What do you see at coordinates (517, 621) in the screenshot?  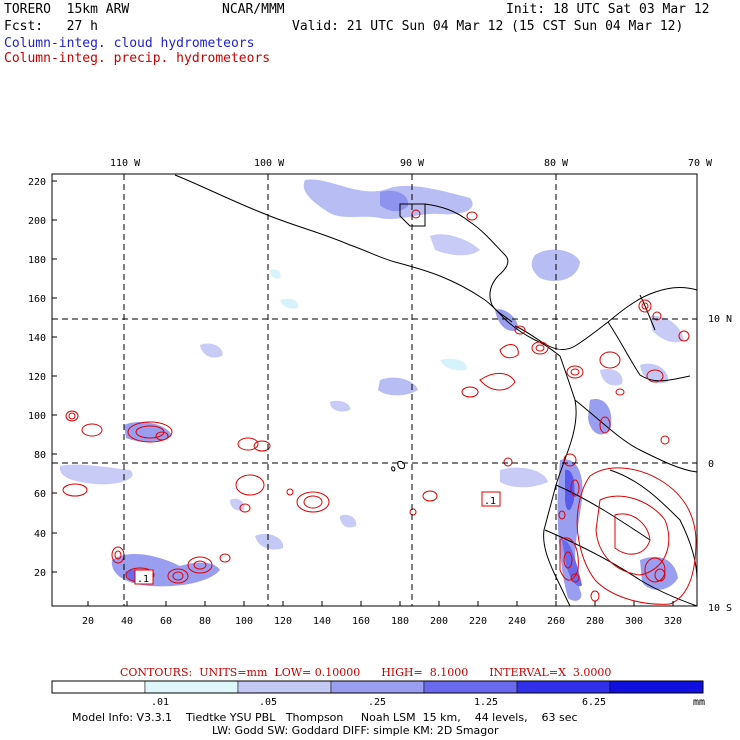 I see `x-tick-label: 240` at bounding box center [517, 621].